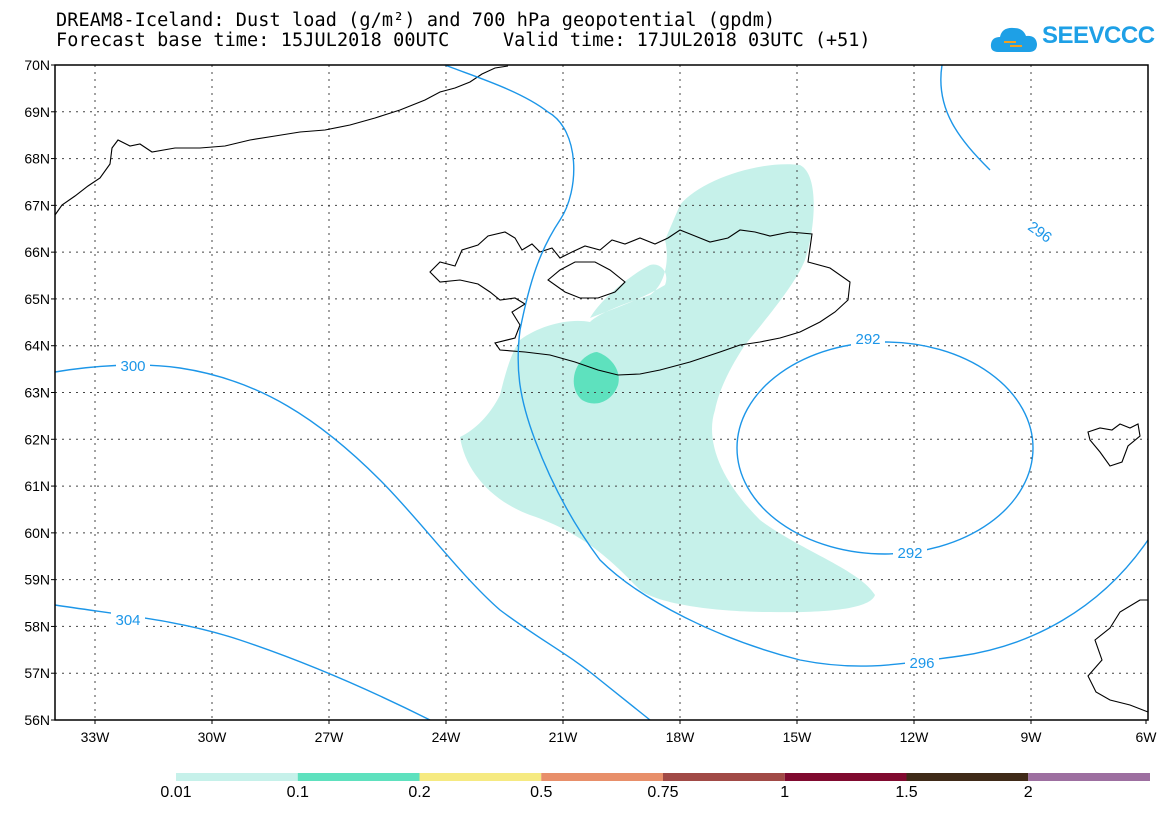 This screenshot has width=1175, height=815. What do you see at coordinates (37, 533) in the screenshot?
I see `lat-label: 60N` at bounding box center [37, 533].